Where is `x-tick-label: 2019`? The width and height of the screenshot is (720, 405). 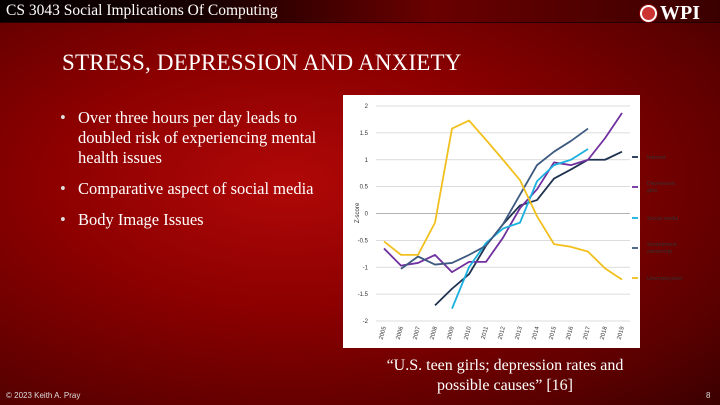 x-tick-label: 2019 is located at coordinates (621, 332).